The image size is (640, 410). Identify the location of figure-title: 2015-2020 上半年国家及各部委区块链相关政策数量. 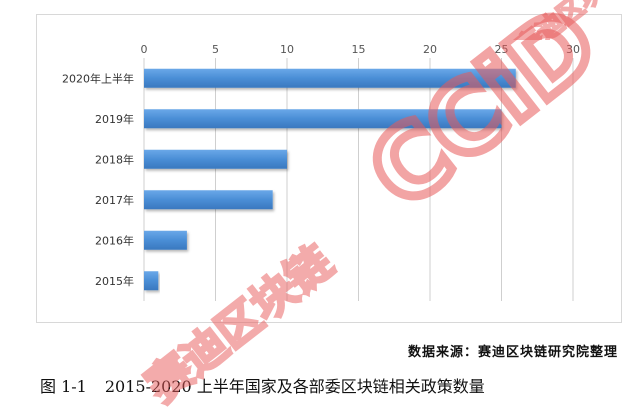
(294, 386).